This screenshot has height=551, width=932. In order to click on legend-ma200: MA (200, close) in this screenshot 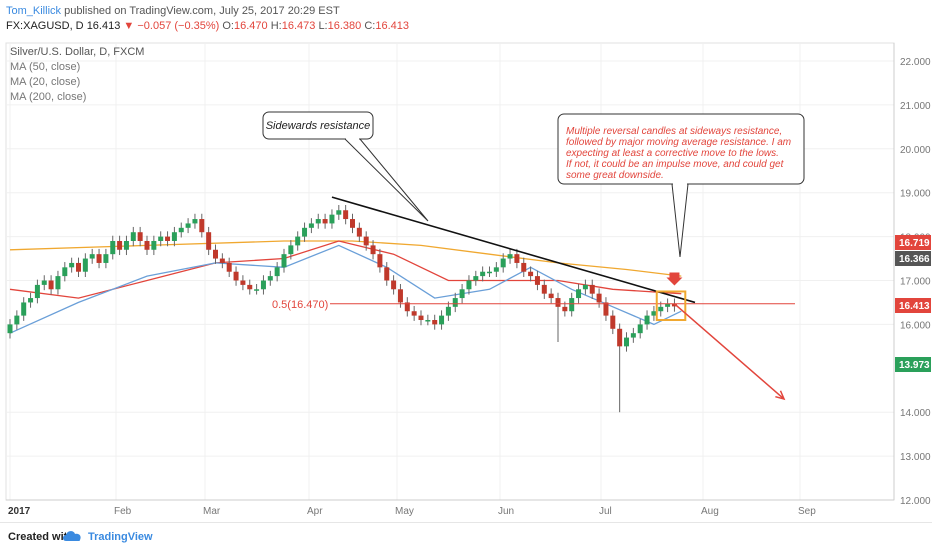, I will do `click(48, 97)`.